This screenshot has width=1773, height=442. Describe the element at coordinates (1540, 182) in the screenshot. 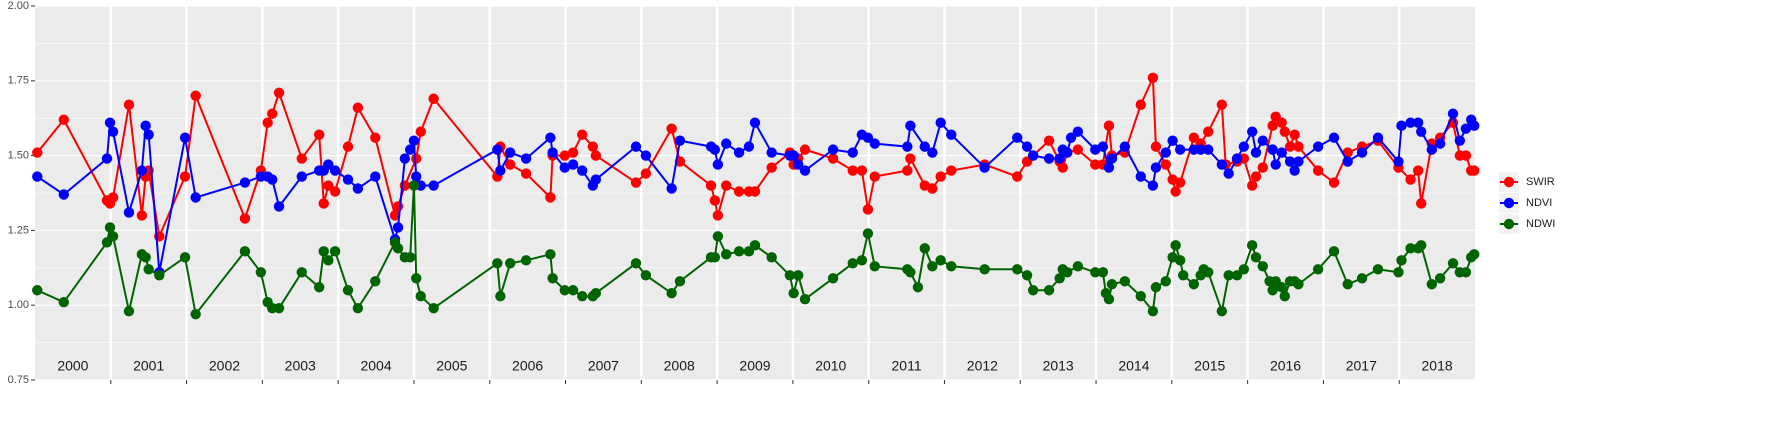

I see `legend-label: SWIR` at that location.